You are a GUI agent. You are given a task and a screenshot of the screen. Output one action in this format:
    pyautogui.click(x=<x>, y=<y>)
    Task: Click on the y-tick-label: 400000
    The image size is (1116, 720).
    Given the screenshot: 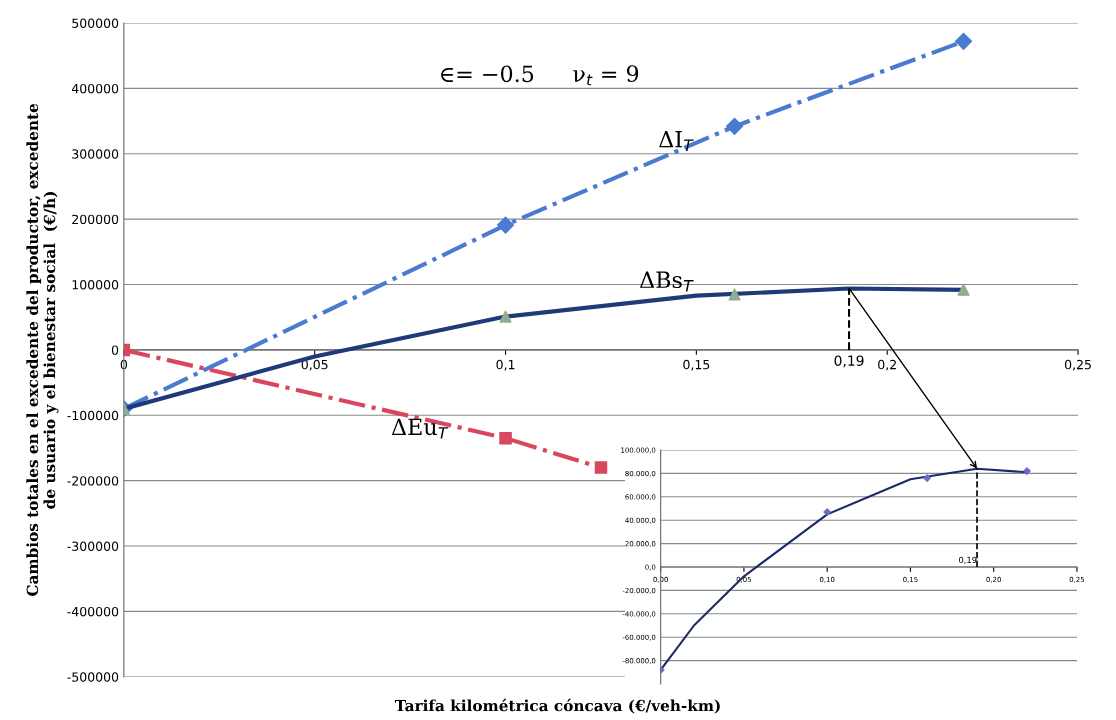 What is the action you would take?
    pyautogui.click(x=95, y=88)
    